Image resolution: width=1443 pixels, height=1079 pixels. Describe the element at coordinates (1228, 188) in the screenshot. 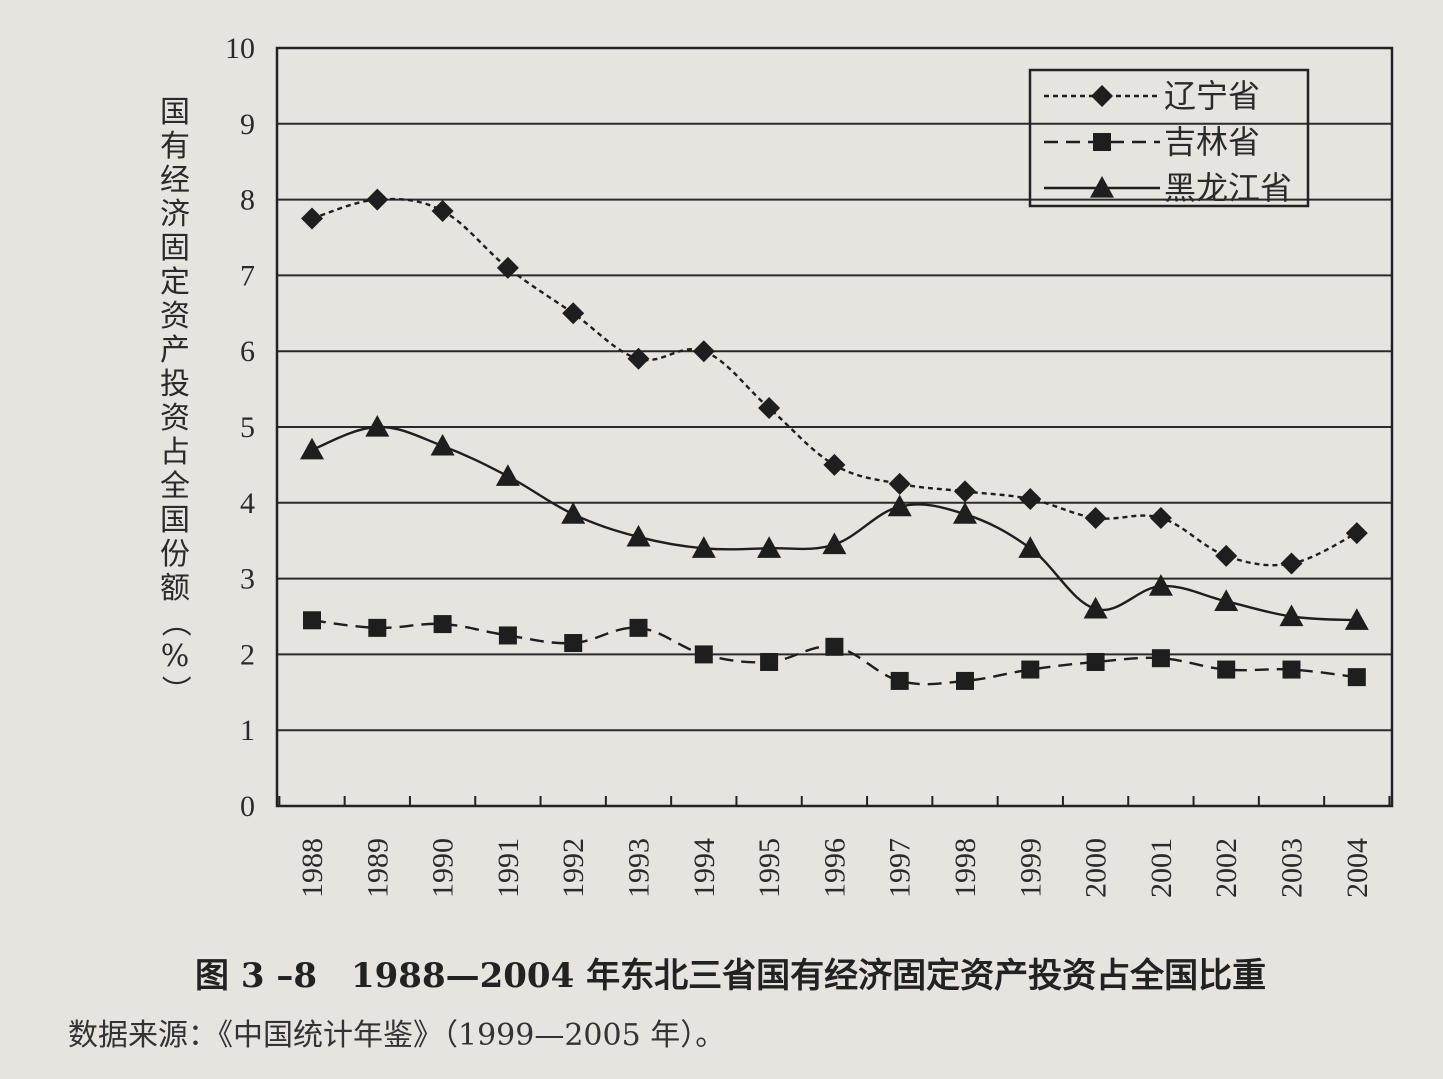

I see `legend-label: 黑龙江省` at that location.